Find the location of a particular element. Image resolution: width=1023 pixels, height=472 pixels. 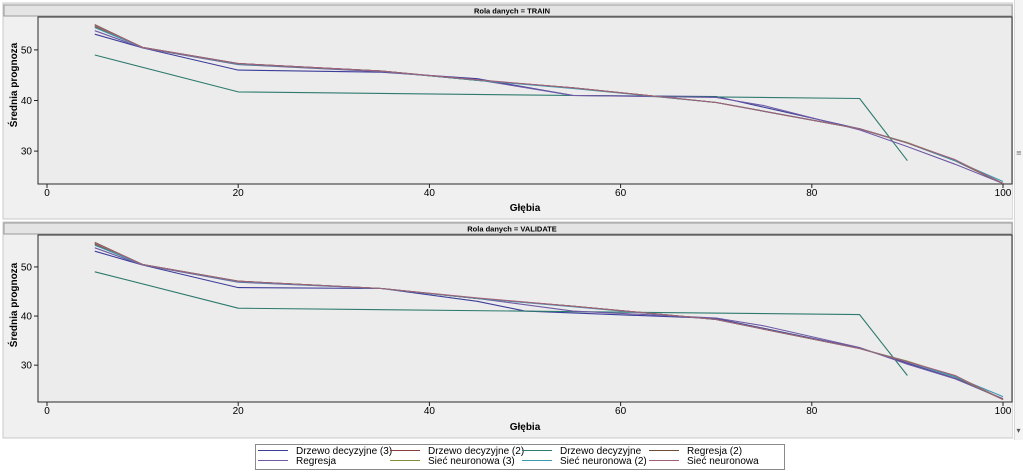

legend-item: Regresja is located at coordinates (297, 461).